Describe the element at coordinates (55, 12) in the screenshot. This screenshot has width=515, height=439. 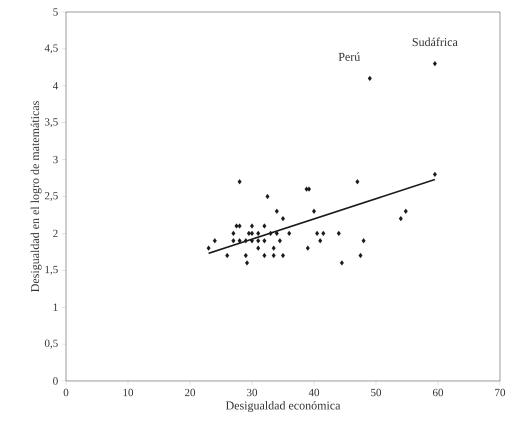
I see `y-tick-label: 5` at that location.